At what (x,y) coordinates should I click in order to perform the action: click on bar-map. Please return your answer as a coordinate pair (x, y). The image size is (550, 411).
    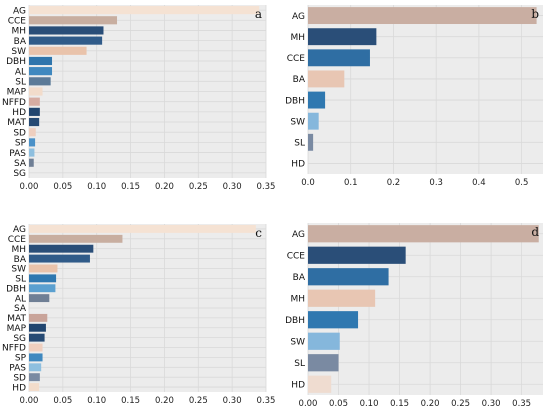
    Looking at the image, I should click on (37, 327).